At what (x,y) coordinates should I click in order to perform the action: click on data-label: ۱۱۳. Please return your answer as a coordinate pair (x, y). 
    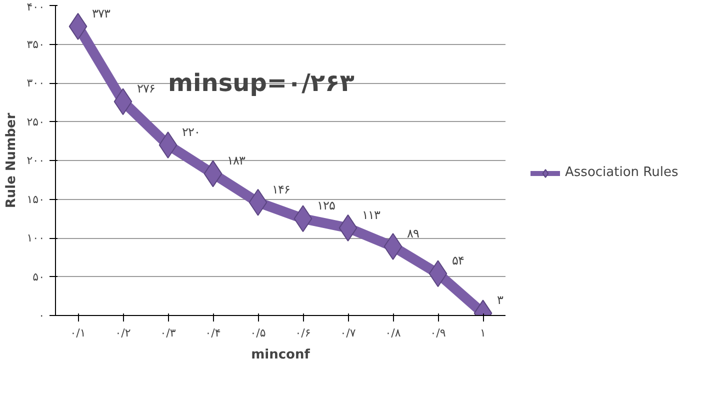
    Looking at the image, I should click on (371, 215).